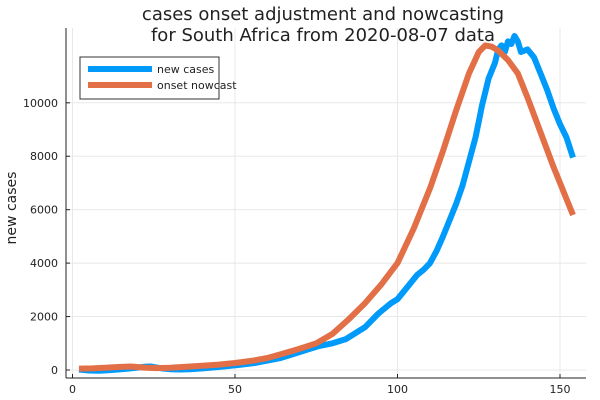 The width and height of the screenshot is (600, 400). What do you see at coordinates (323, 35) in the screenshot?
I see `chart-title-line2: for South Africa from 2020-08-07 data` at bounding box center [323, 35].